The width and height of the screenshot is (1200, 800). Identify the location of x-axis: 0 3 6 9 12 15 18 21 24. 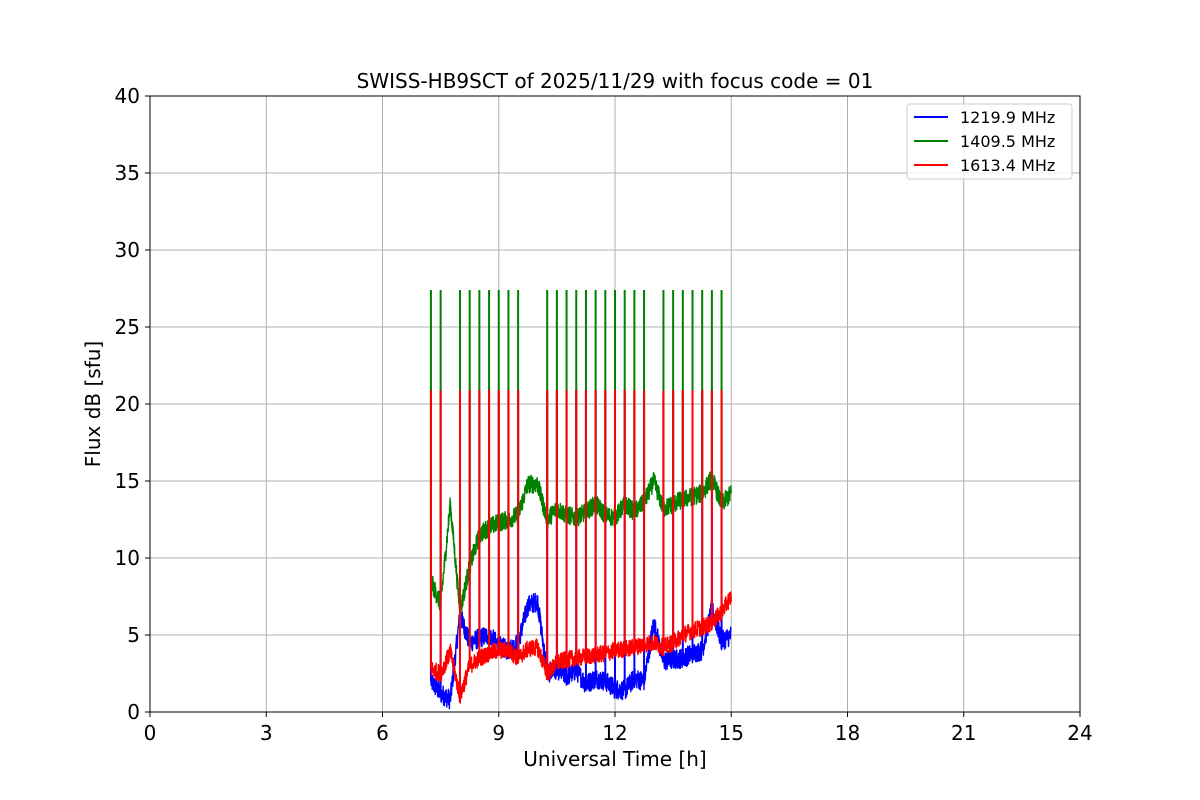
(618, 728).